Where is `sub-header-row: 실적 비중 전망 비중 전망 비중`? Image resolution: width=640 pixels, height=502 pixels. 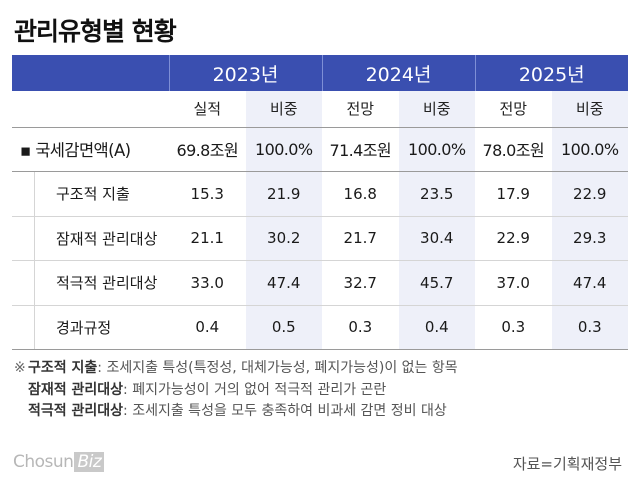 sub-header-row: 실적 비중 전망 비중 전망 비중 is located at coordinates (320, 109).